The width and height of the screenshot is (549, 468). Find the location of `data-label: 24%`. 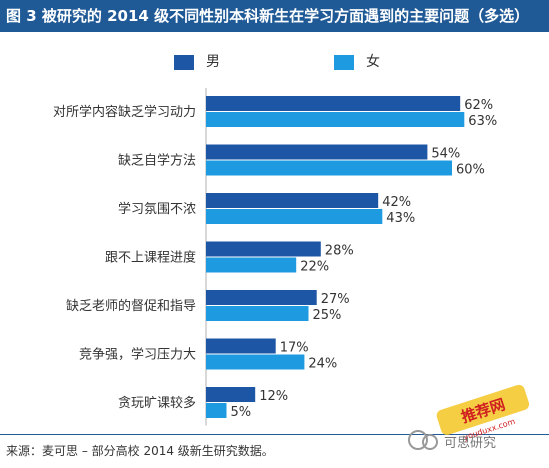

data-label: 24% is located at coordinates (322, 364).